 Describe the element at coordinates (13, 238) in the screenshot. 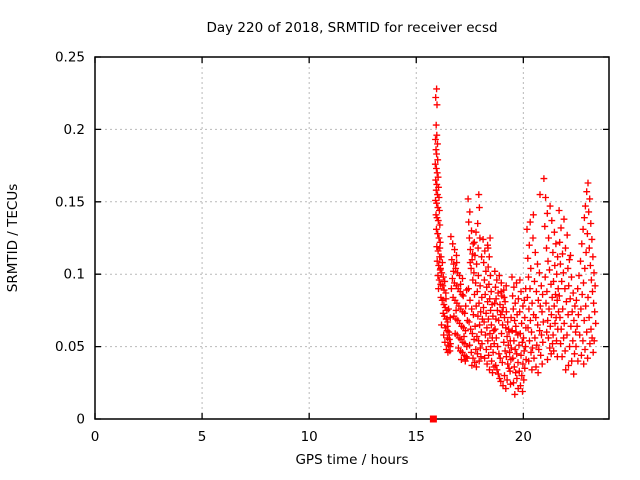

I see `y-axis-label: SRMTID / TECUs` at that location.